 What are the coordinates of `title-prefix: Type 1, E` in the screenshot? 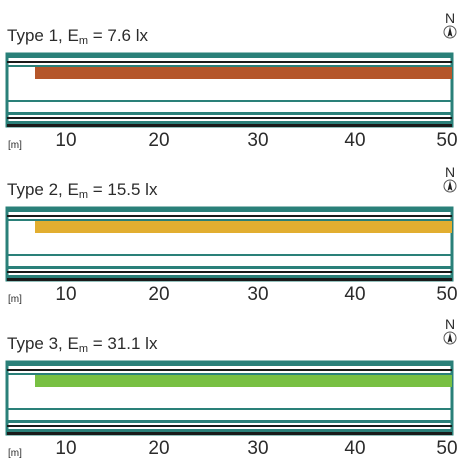 It's located at (43, 35).